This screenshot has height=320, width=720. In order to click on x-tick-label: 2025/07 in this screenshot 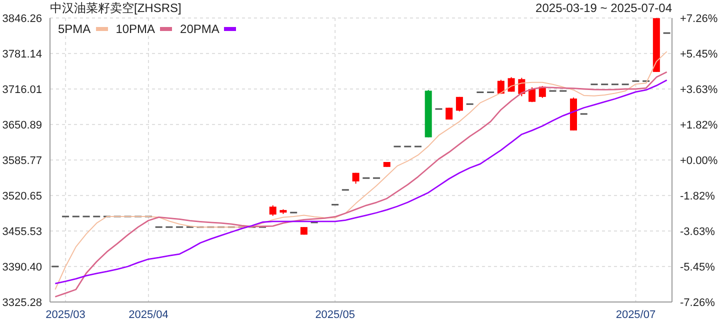, I will do `click(636, 314)`.